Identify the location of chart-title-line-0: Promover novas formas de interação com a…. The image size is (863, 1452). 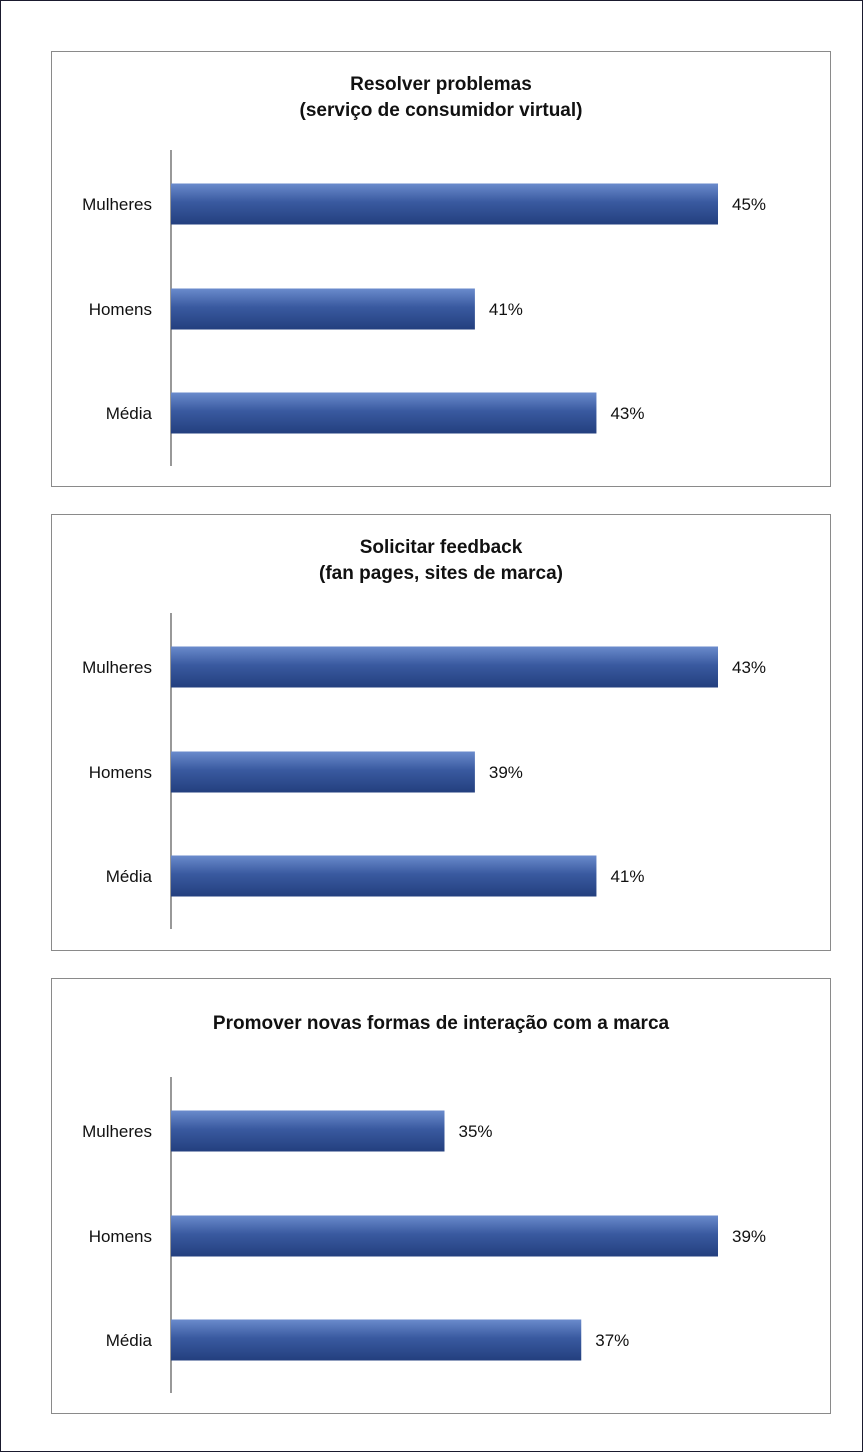
(441, 1023).